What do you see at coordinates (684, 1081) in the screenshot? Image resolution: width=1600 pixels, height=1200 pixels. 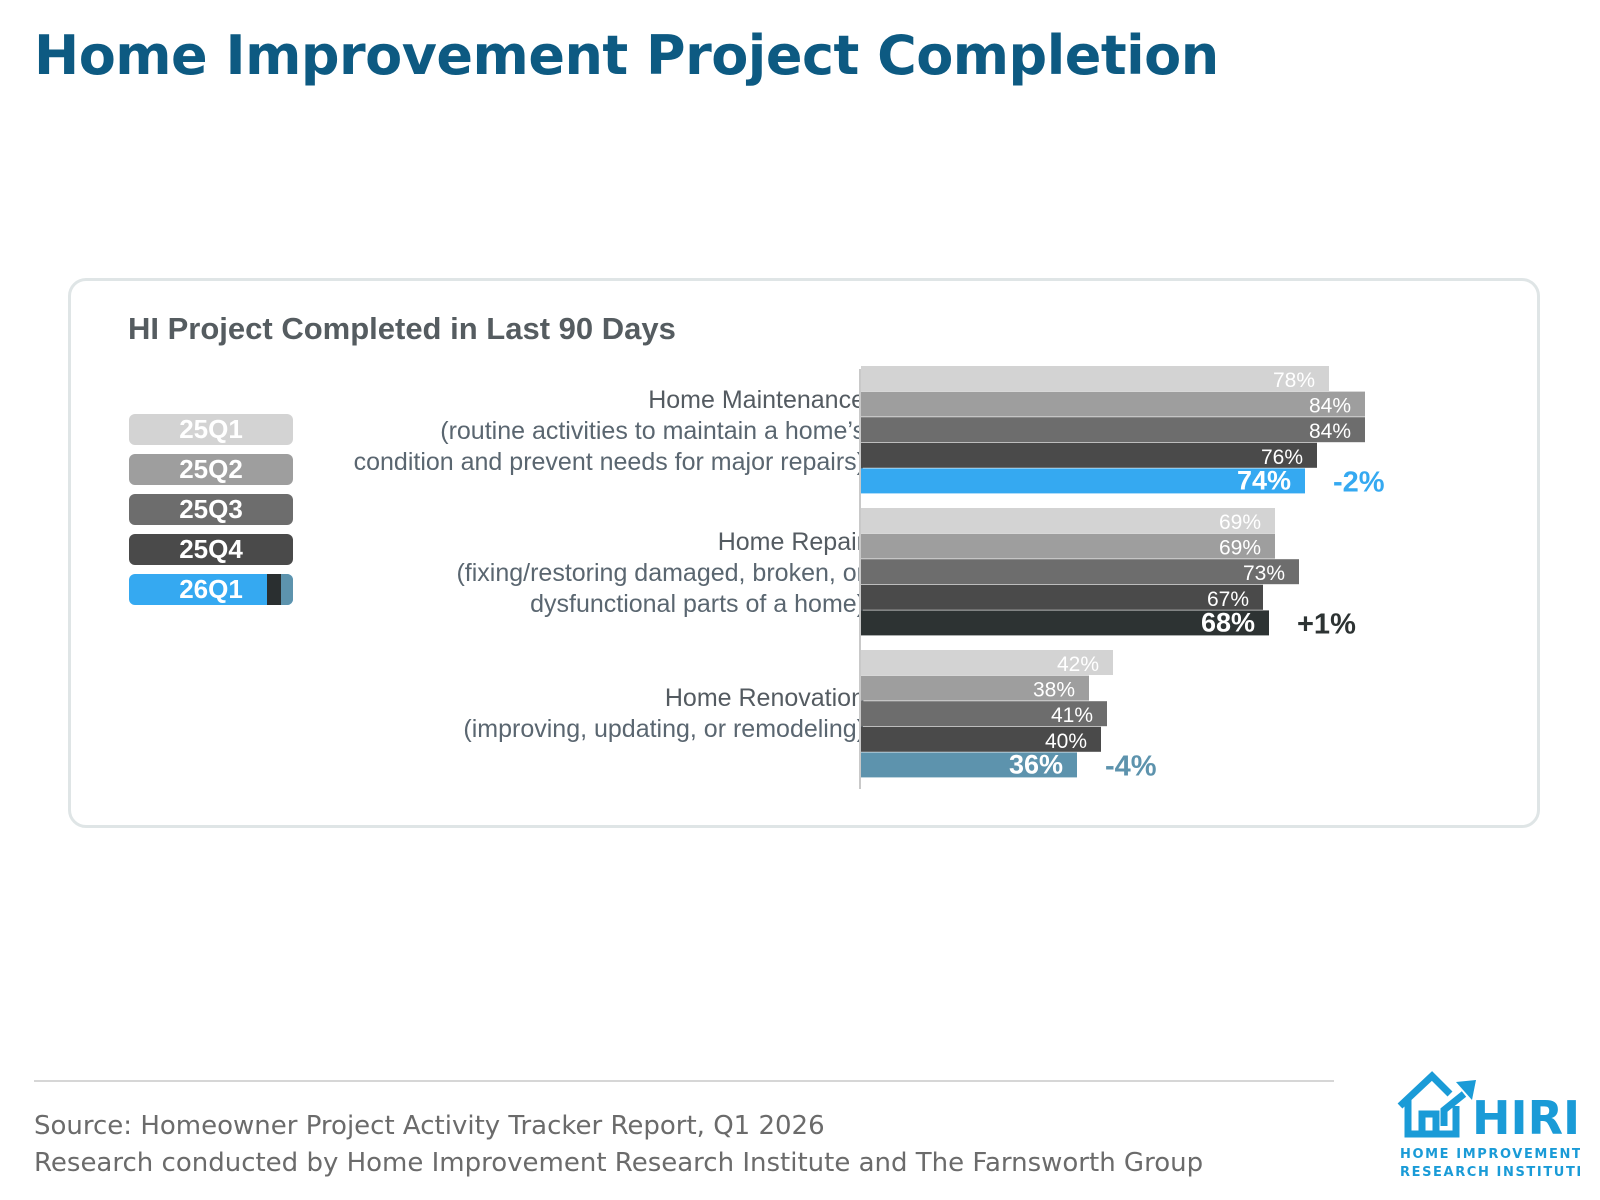 I see `footer-divider` at bounding box center [684, 1081].